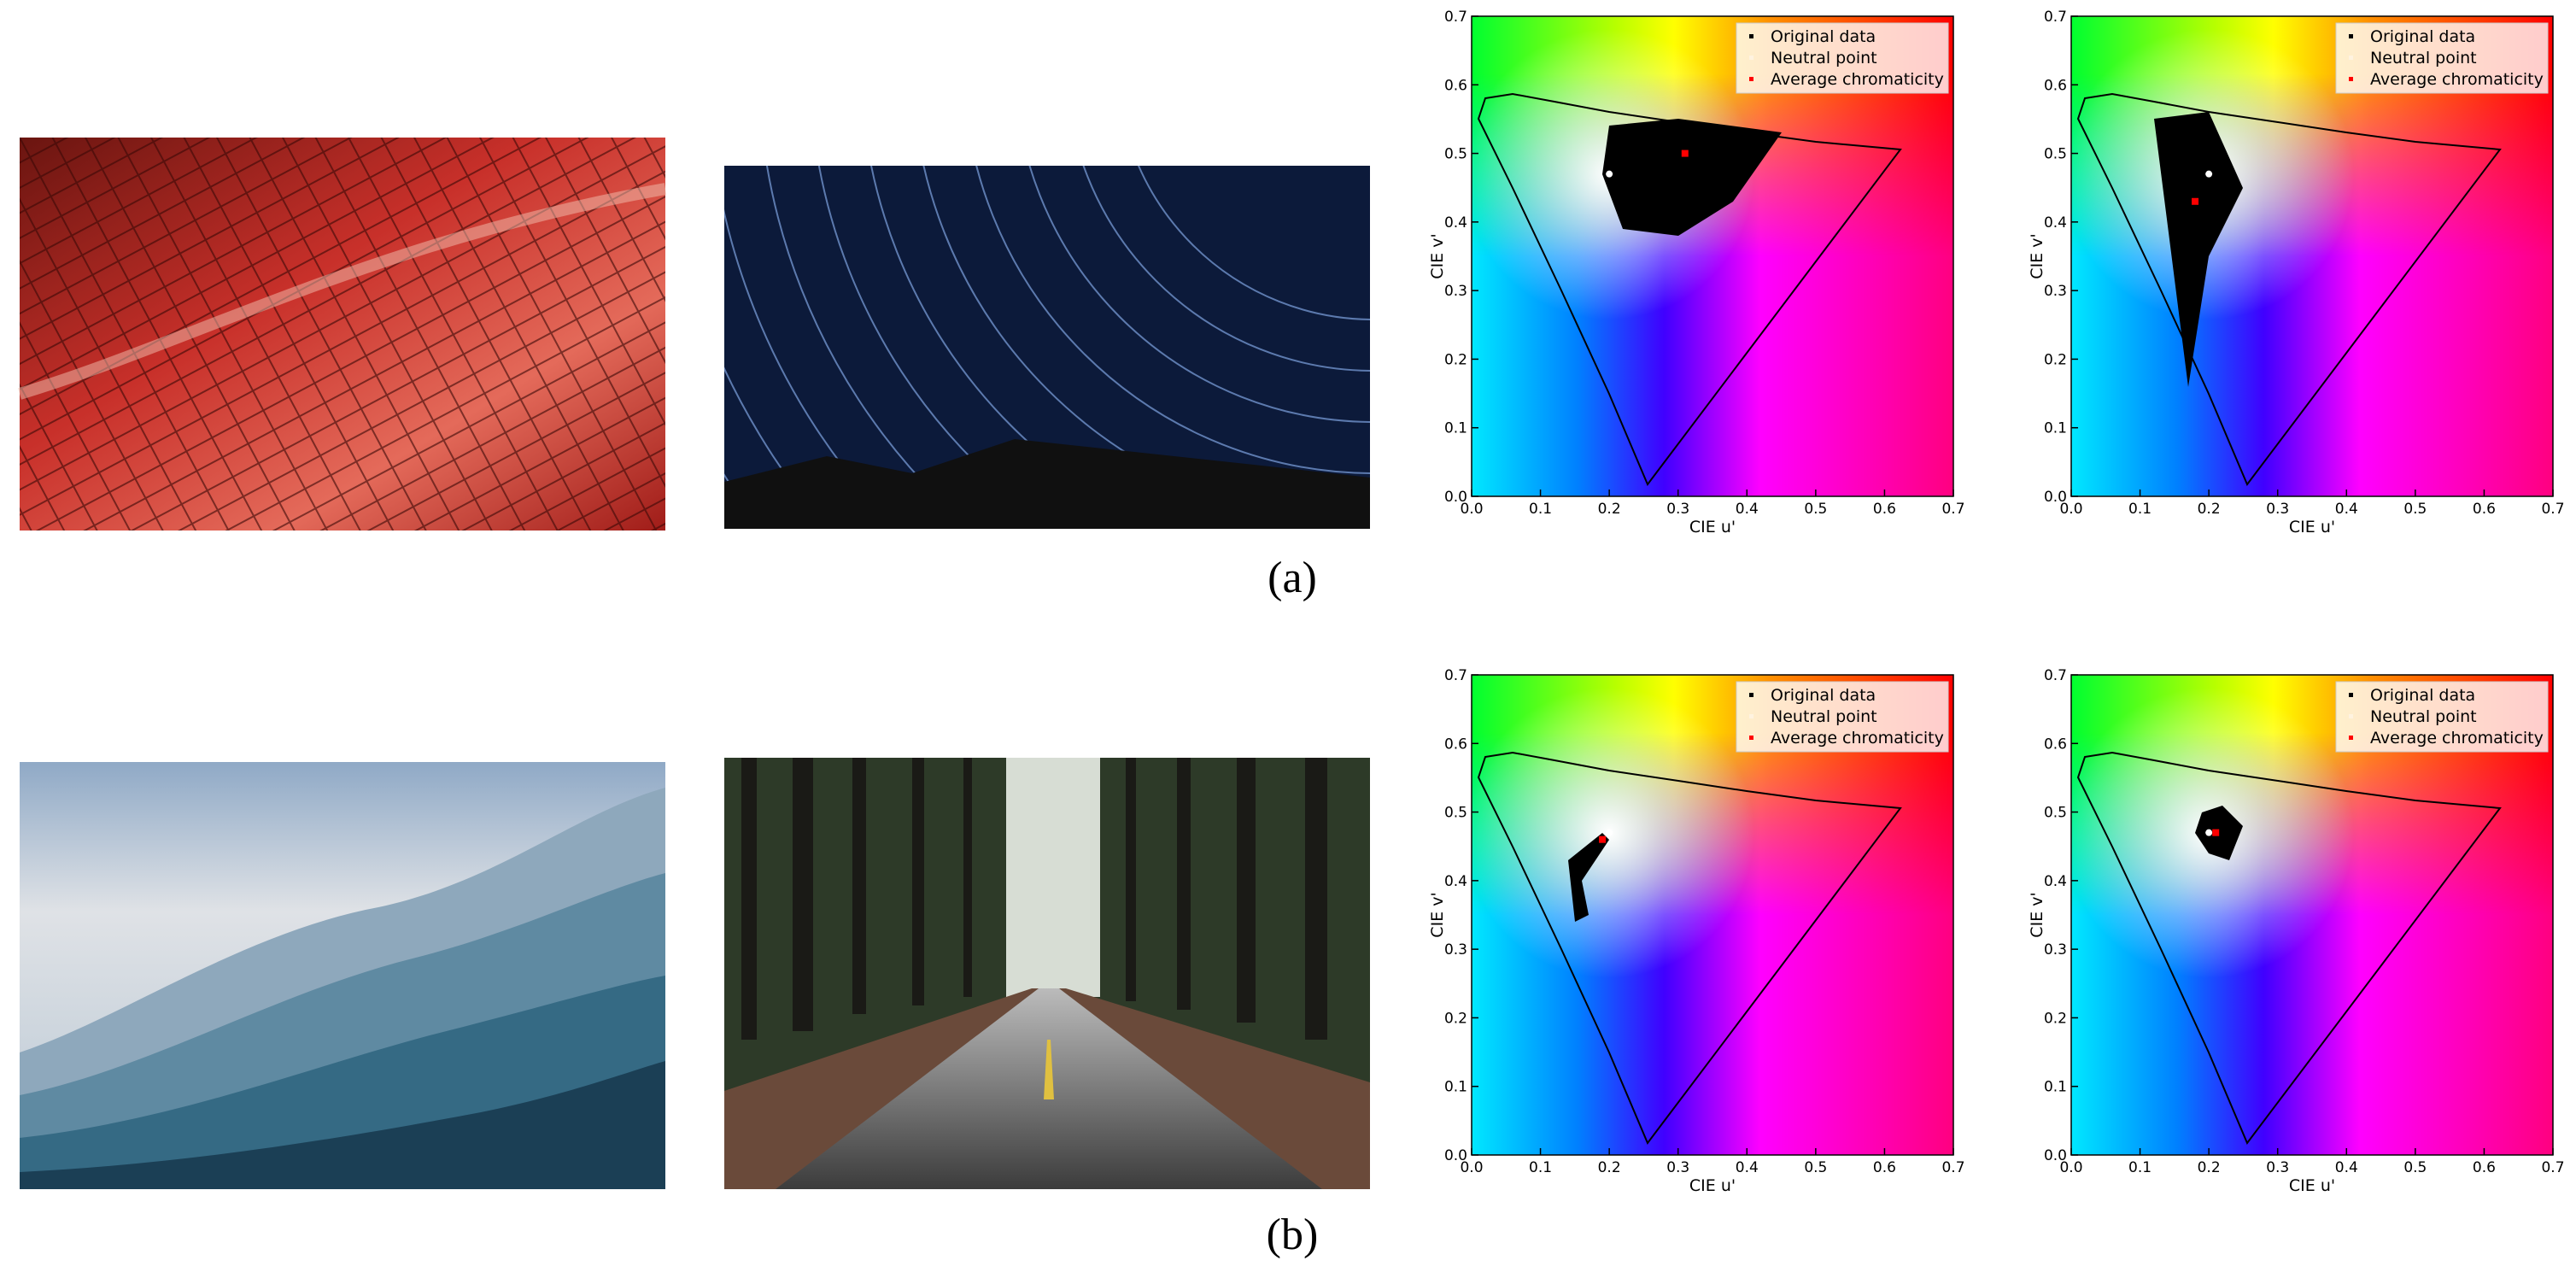 The width and height of the screenshot is (2576, 1278). Describe the element at coordinates (1292, 578) in the screenshot. I see `panel-label: (a)` at that location.